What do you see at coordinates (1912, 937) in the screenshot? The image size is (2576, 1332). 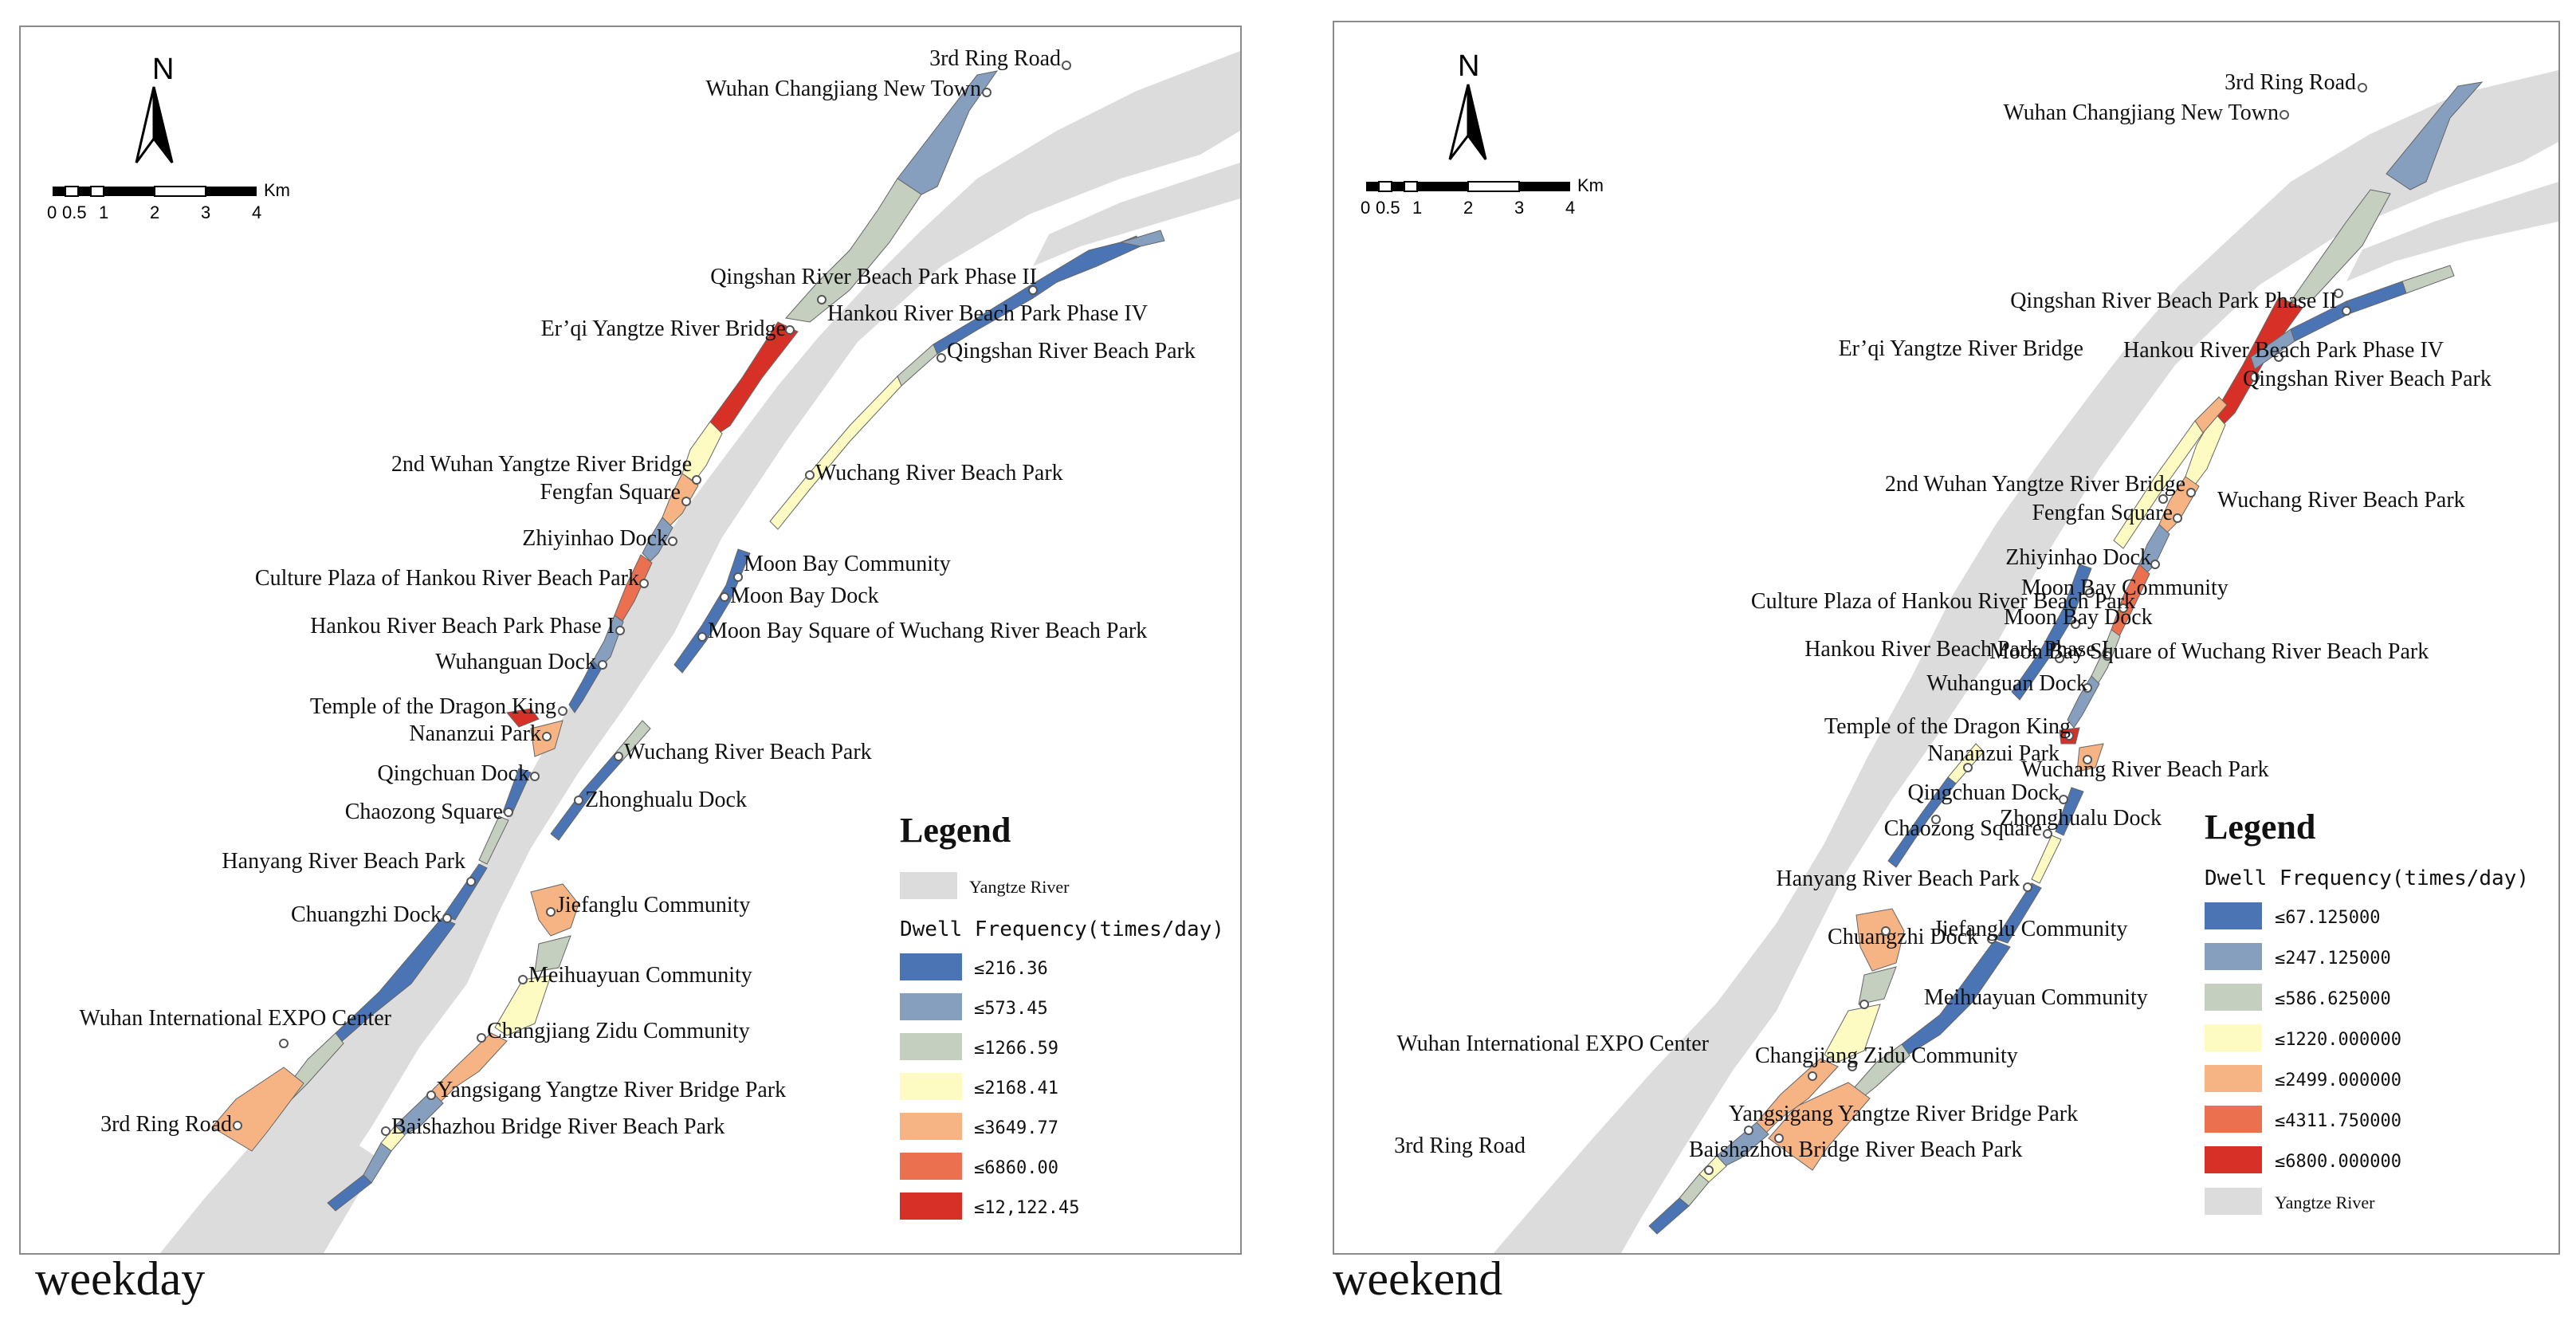 I see `poi-chuangzhi: Chuangzhi Dock` at bounding box center [1912, 937].